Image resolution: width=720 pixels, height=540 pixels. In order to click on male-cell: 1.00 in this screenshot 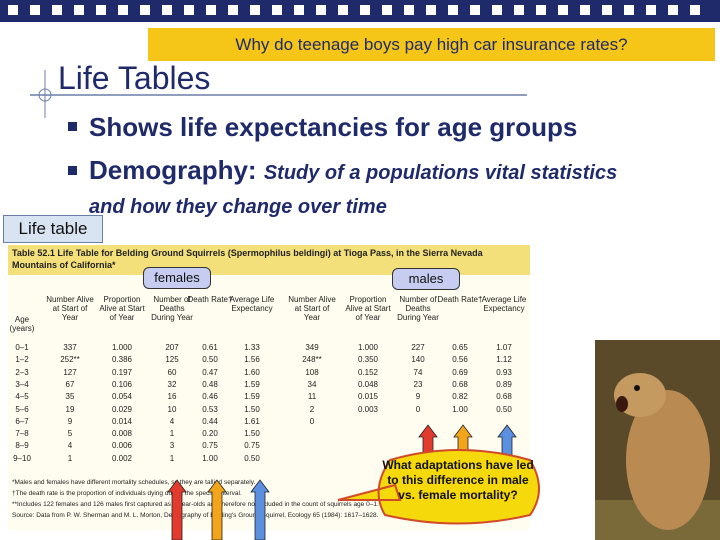, I will do `click(460, 409)`.